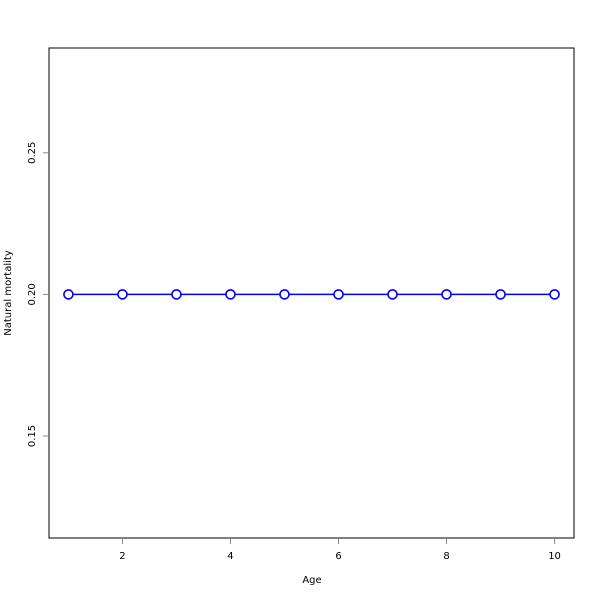 The width and height of the screenshot is (600, 605). What do you see at coordinates (32, 294) in the screenshot?
I see `y-tick-label: 0.20` at bounding box center [32, 294].